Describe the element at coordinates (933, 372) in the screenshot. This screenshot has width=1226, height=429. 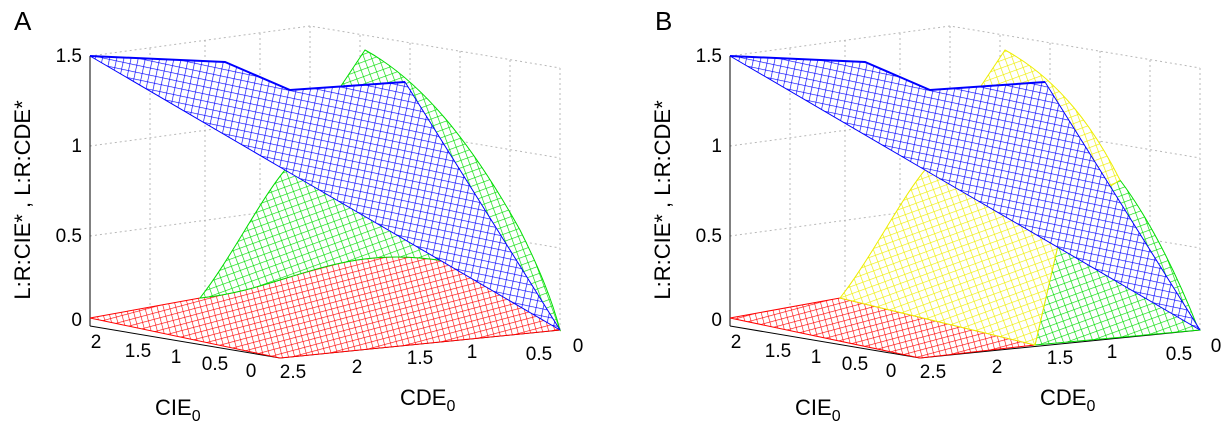
I see `panel-b-y-tick: 2.5` at that location.